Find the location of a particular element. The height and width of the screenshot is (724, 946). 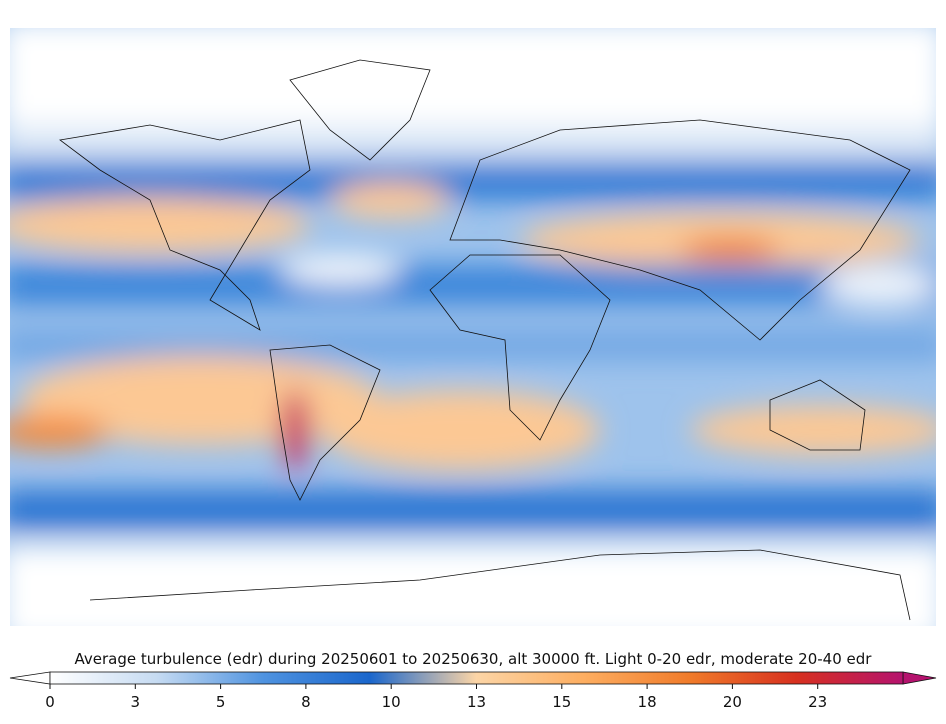

colorbar-tick-label: 23 is located at coordinates (817, 702).